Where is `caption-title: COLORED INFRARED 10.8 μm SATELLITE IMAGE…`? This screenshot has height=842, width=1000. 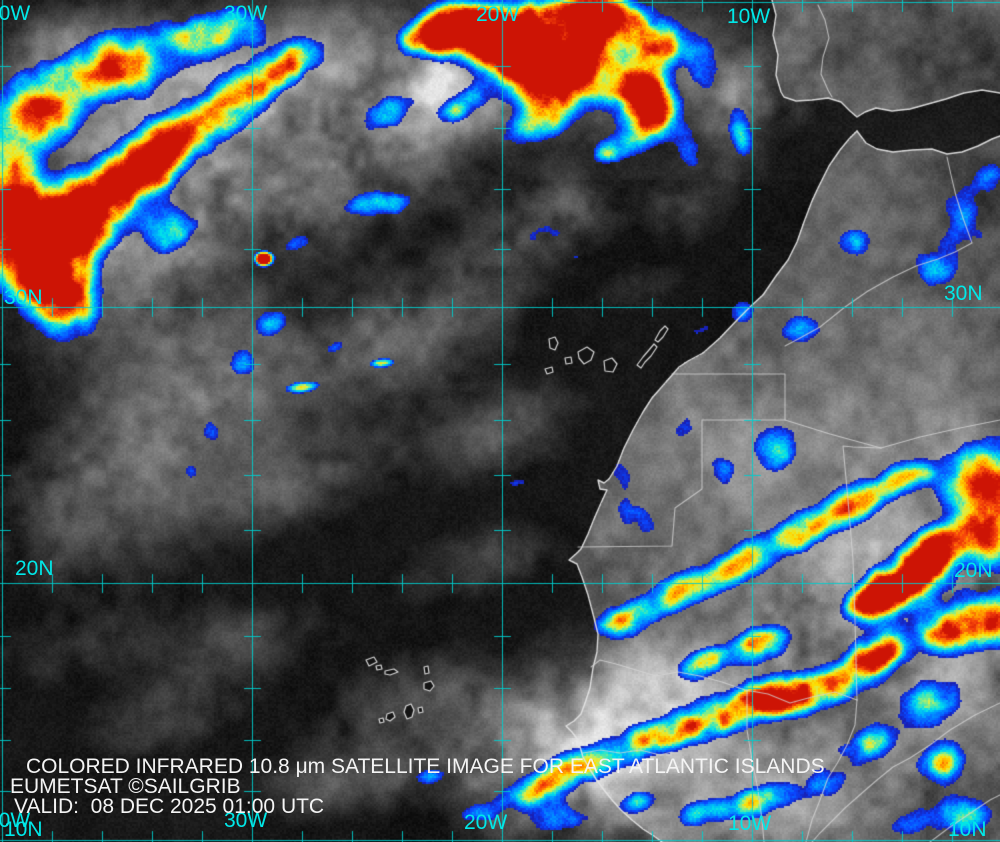 caption-title: COLORED INFRARED 10.8 μm SATELLITE IMAGE… is located at coordinates (425, 766).